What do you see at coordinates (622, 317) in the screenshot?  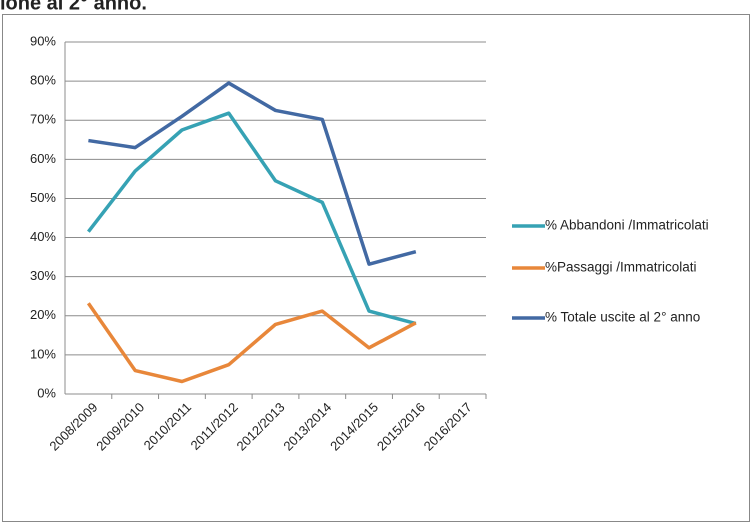 I see `legend-label: % Totale uscite al 2° anno` at bounding box center [622, 317].